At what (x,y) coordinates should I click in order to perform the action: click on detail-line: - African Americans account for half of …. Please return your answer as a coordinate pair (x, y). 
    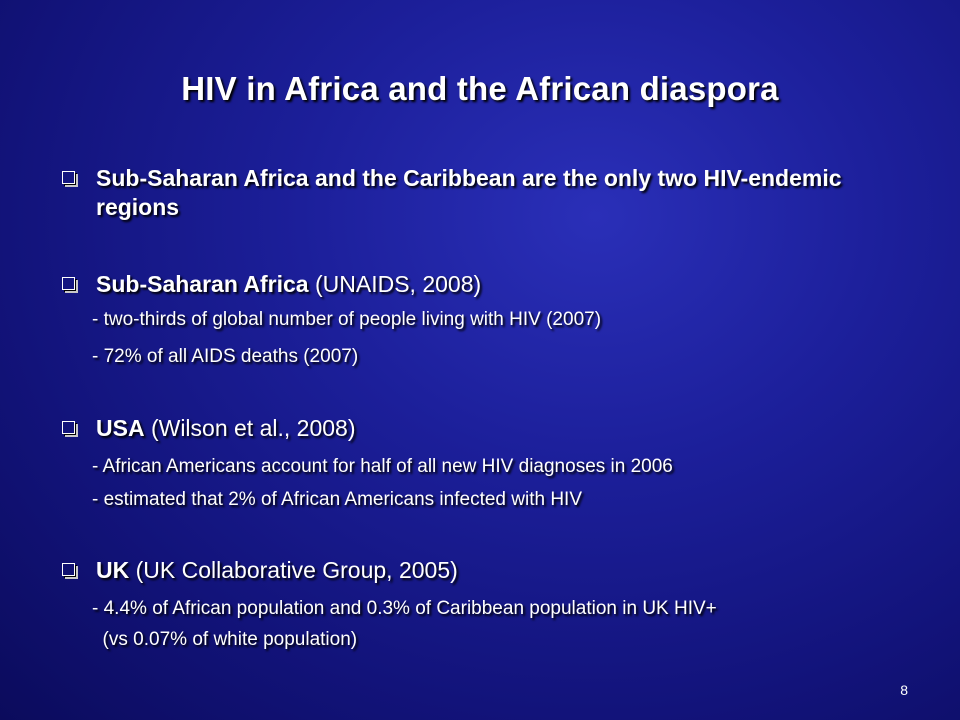
    Looking at the image, I should click on (382, 466).